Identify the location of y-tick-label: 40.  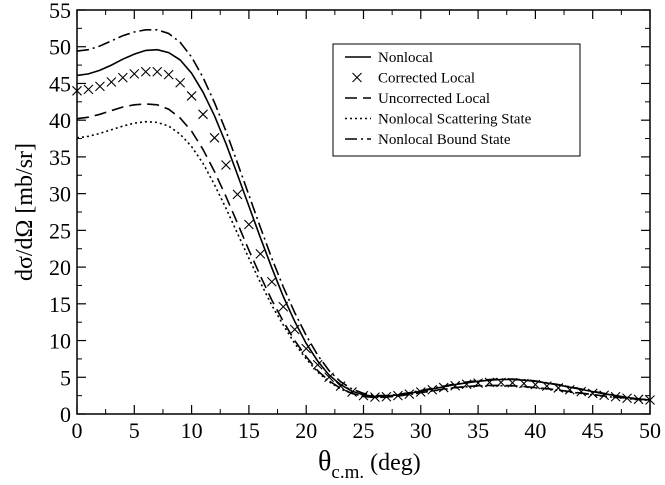
(60, 120).